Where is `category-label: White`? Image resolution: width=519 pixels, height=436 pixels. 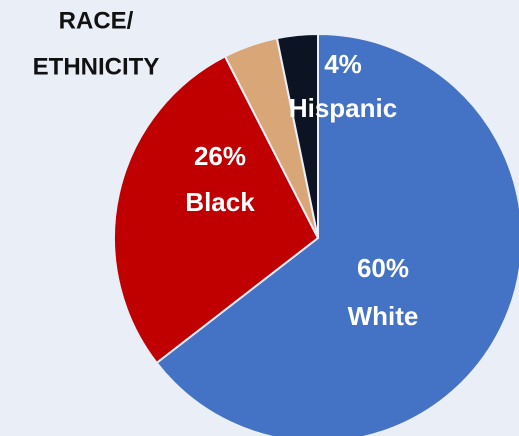
category-label: White is located at coordinates (383, 316).